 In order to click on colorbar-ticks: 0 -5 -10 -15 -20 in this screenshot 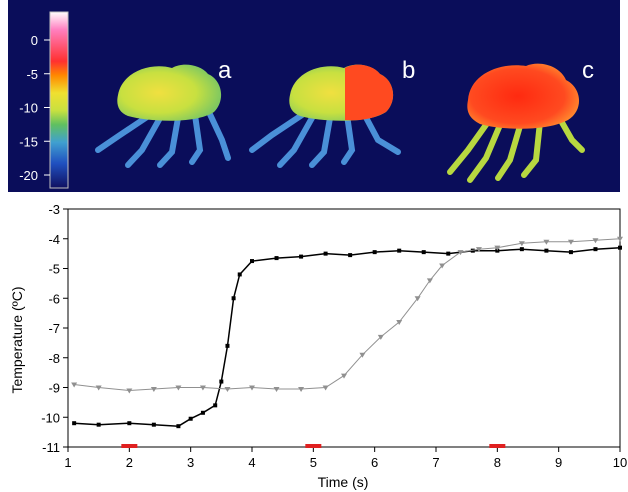, I will do `click(34, 108)`.